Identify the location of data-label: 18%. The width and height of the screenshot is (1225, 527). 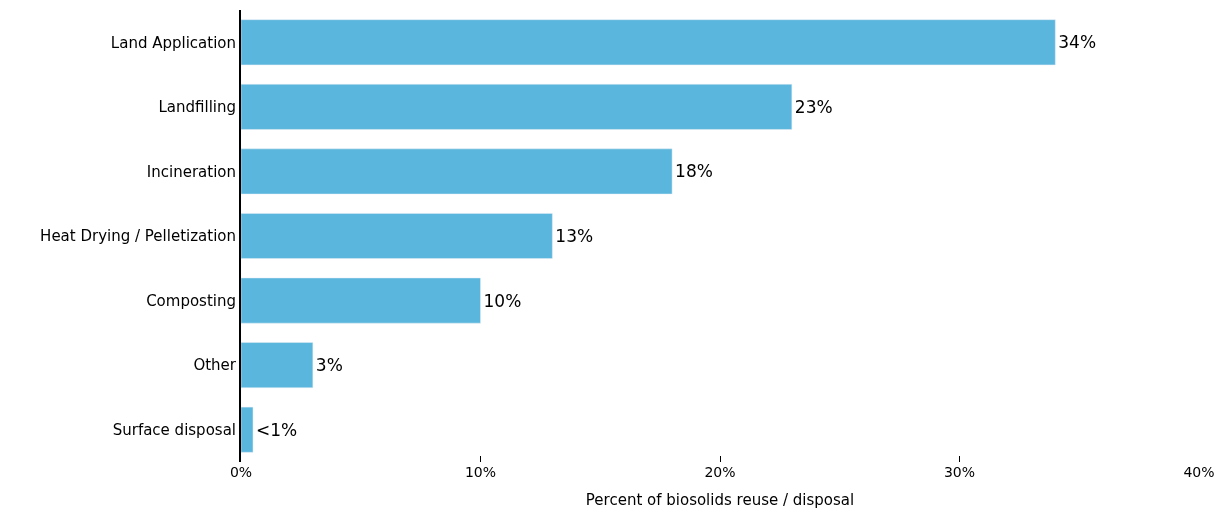
(694, 171).